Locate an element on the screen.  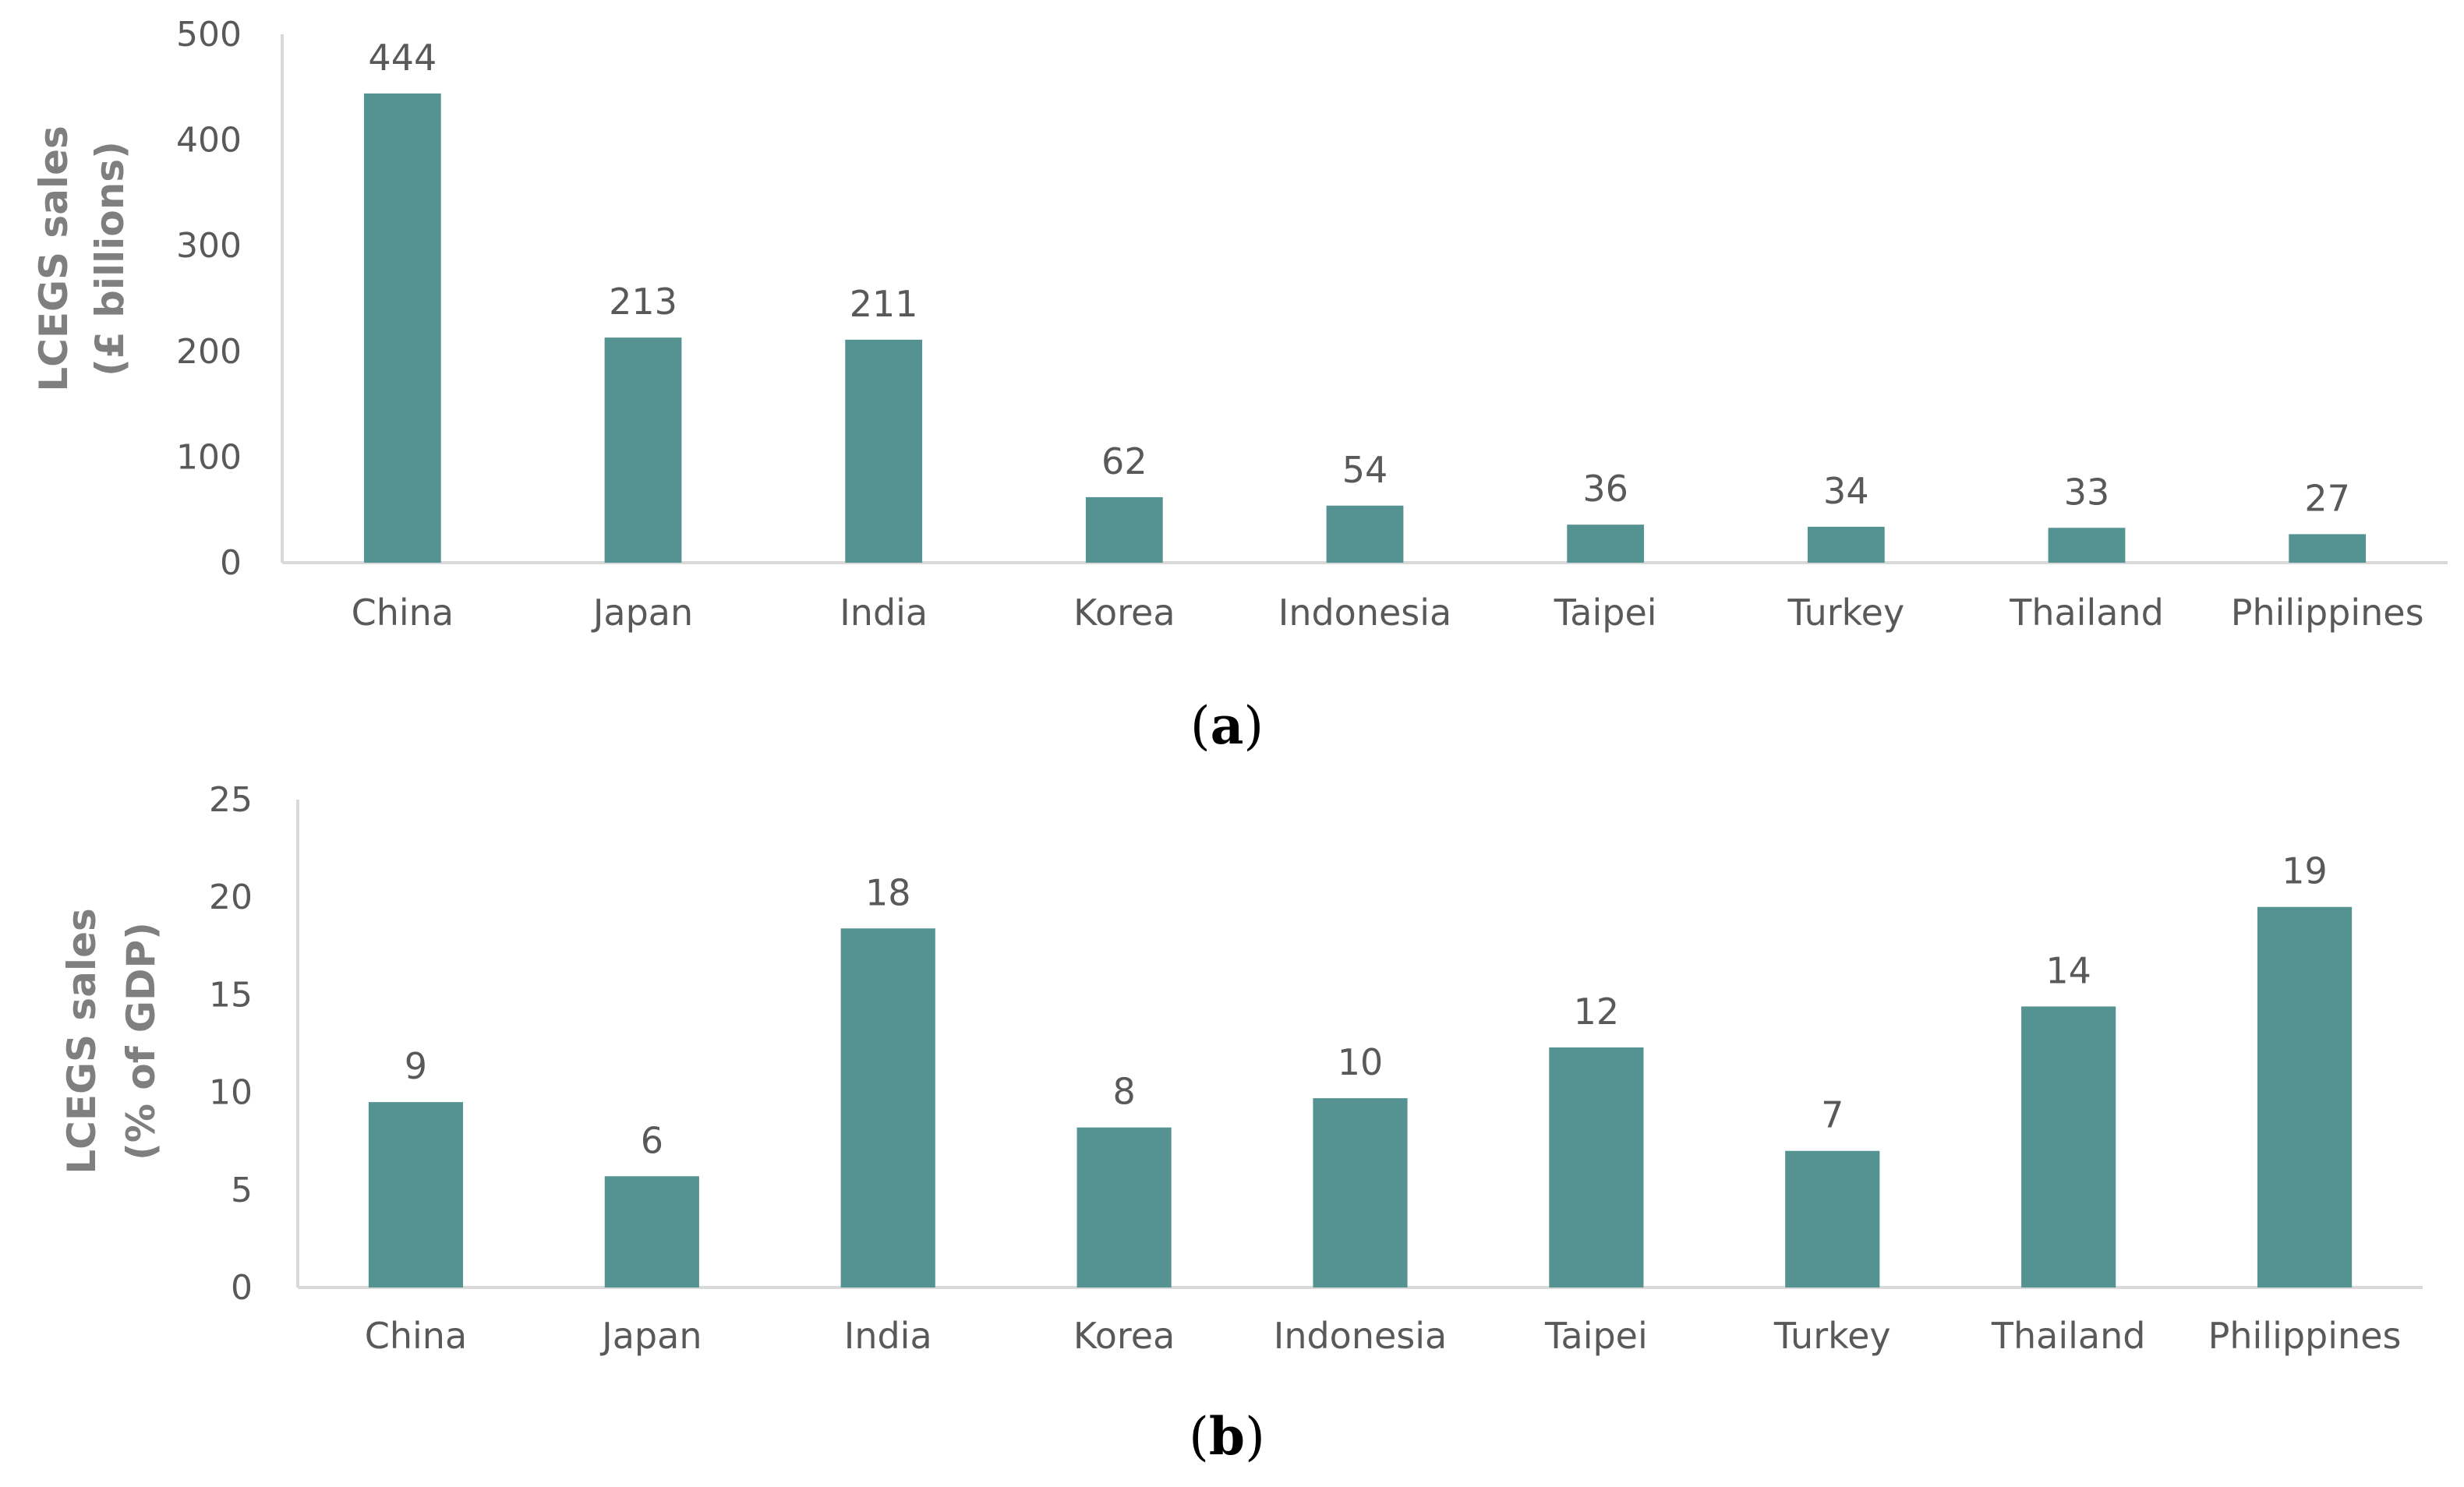
y-axis-label: LCEGS sales (£ billions) is located at coordinates (82, 258).